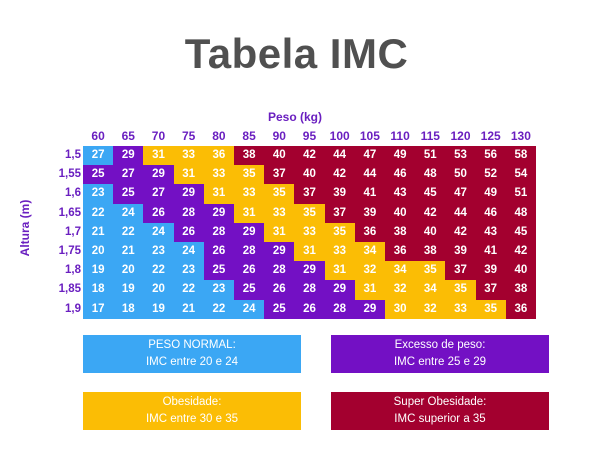  Describe the element at coordinates (128, 309) in the screenshot. I see `table-cell: 18` at that location.